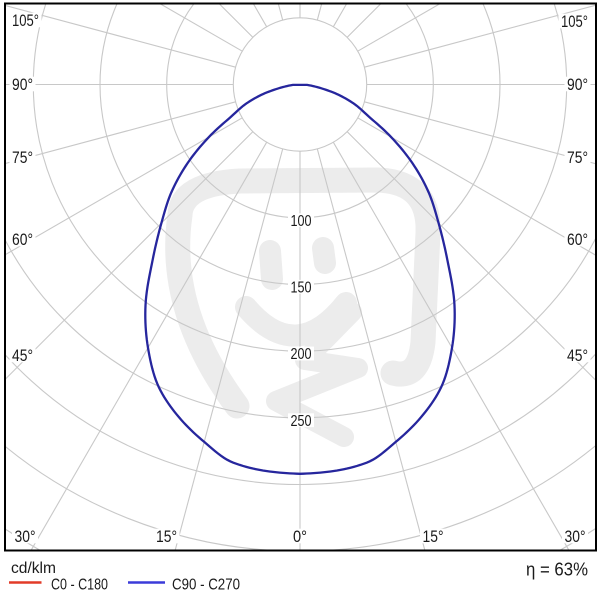  I want to click on svg-text: 0°, so click(300, 536).